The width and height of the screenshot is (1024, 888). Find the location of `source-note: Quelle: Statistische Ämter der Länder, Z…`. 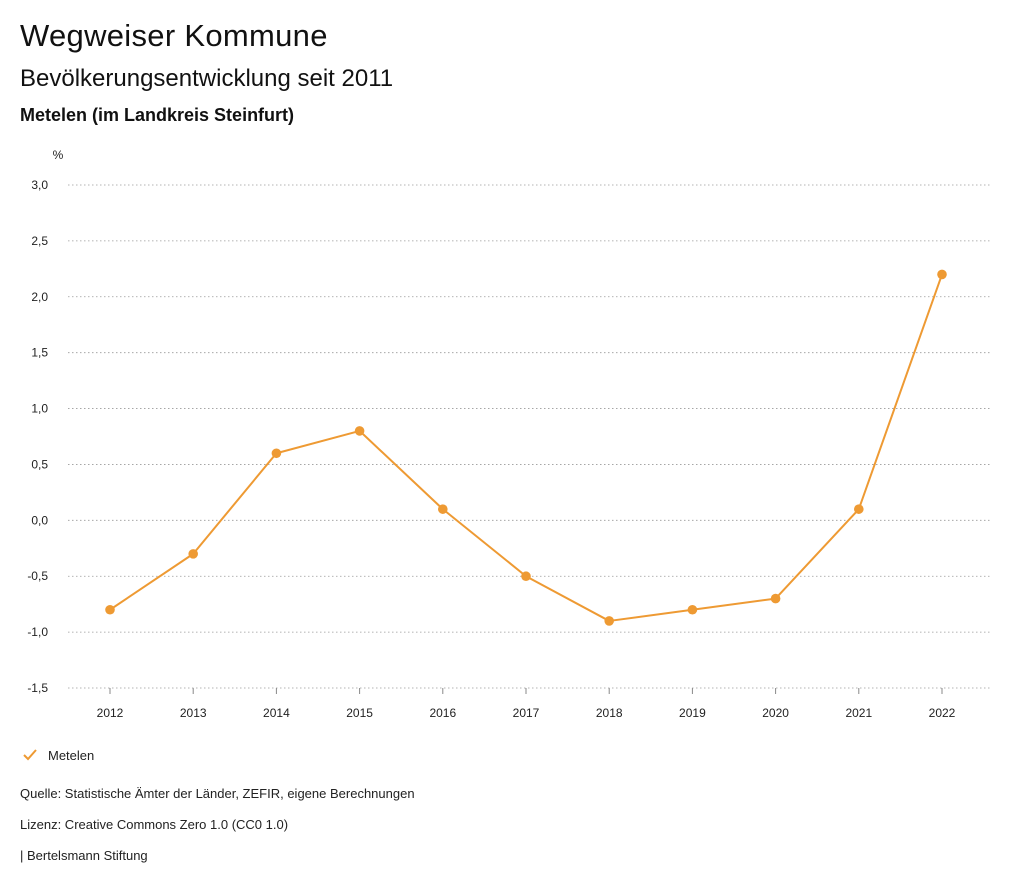

source-note: Quelle: Statistische Ämter der Länder, Z… is located at coordinates (217, 793).